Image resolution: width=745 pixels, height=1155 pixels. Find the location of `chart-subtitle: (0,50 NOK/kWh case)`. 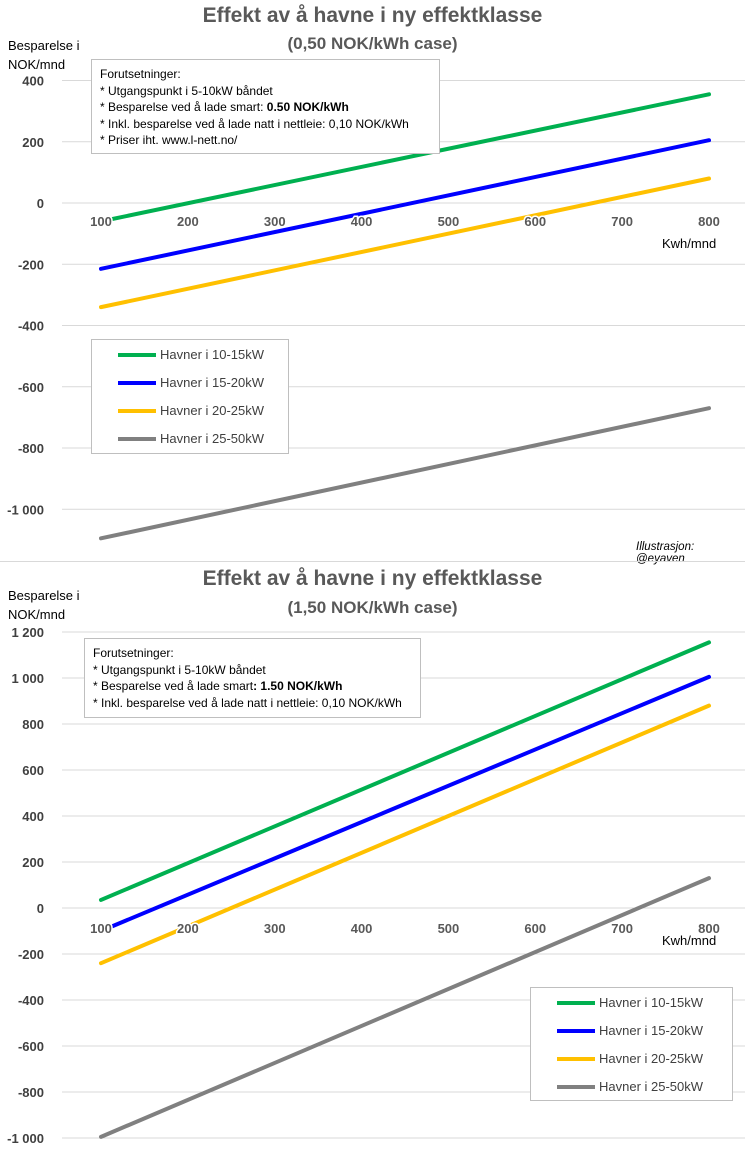

chart-subtitle: (0,50 NOK/kWh case) is located at coordinates (372, 43).